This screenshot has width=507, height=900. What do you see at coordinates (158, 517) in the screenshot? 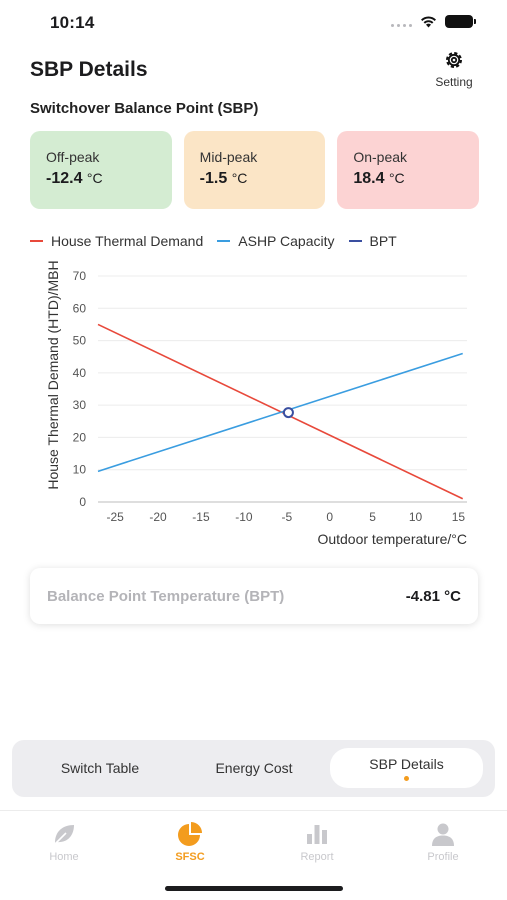
I see `x-tick-label: -20` at bounding box center [158, 517].